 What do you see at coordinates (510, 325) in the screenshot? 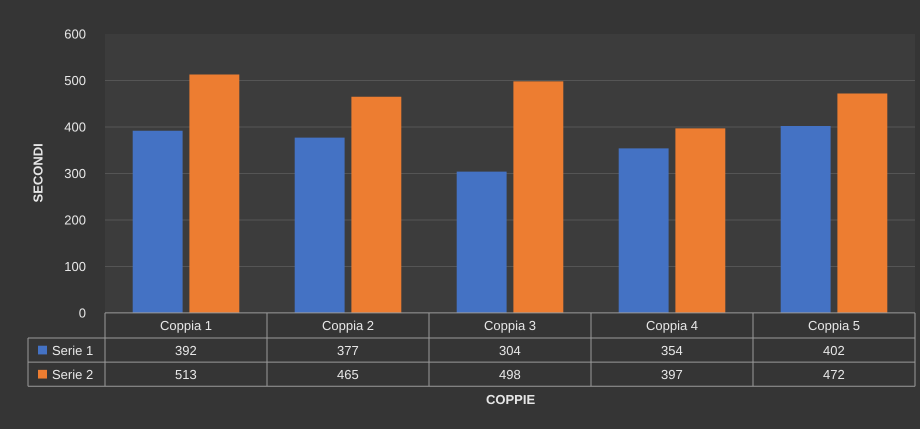
I see `x-tick-label: Coppia 3` at bounding box center [510, 325].